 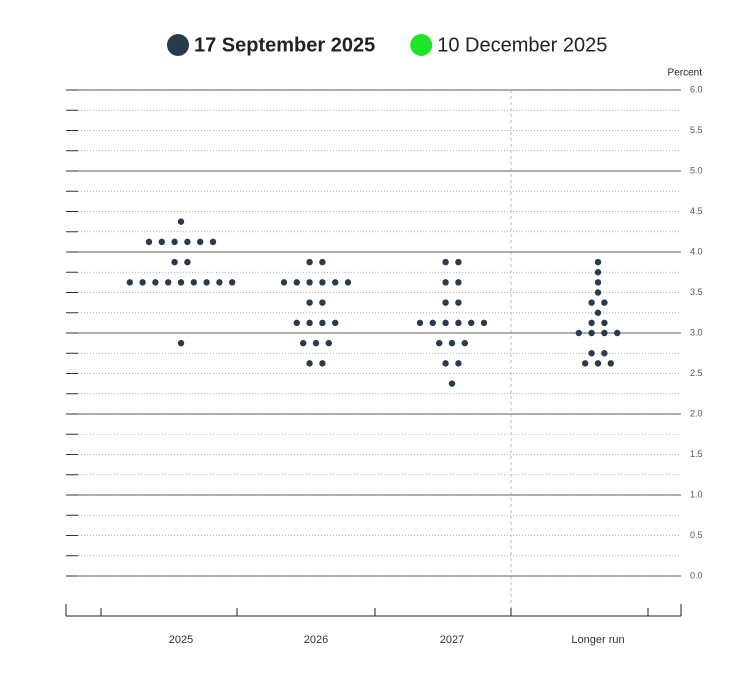 What do you see at coordinates (452, 640) in the screenshot?
I see `x-tick-label: 2027` at bounding box center [452, 640].